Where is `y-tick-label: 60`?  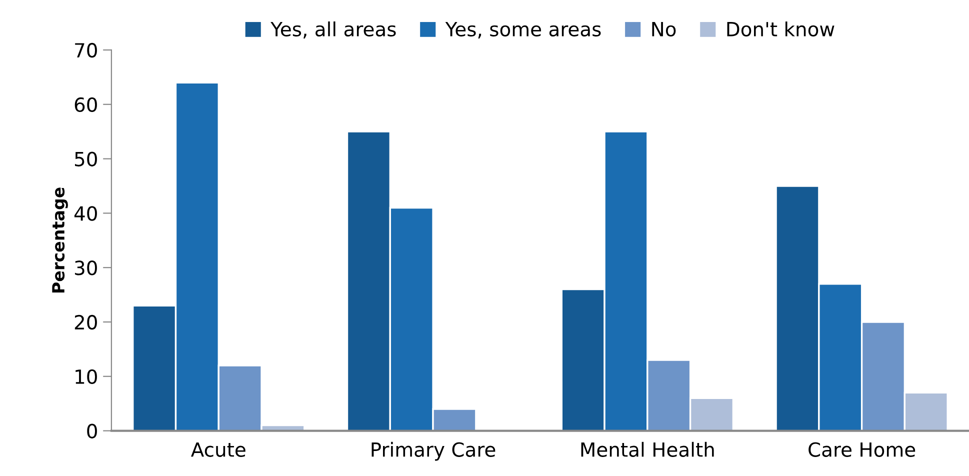 y-tick-label: 60 is located at coordinates (85, 104).